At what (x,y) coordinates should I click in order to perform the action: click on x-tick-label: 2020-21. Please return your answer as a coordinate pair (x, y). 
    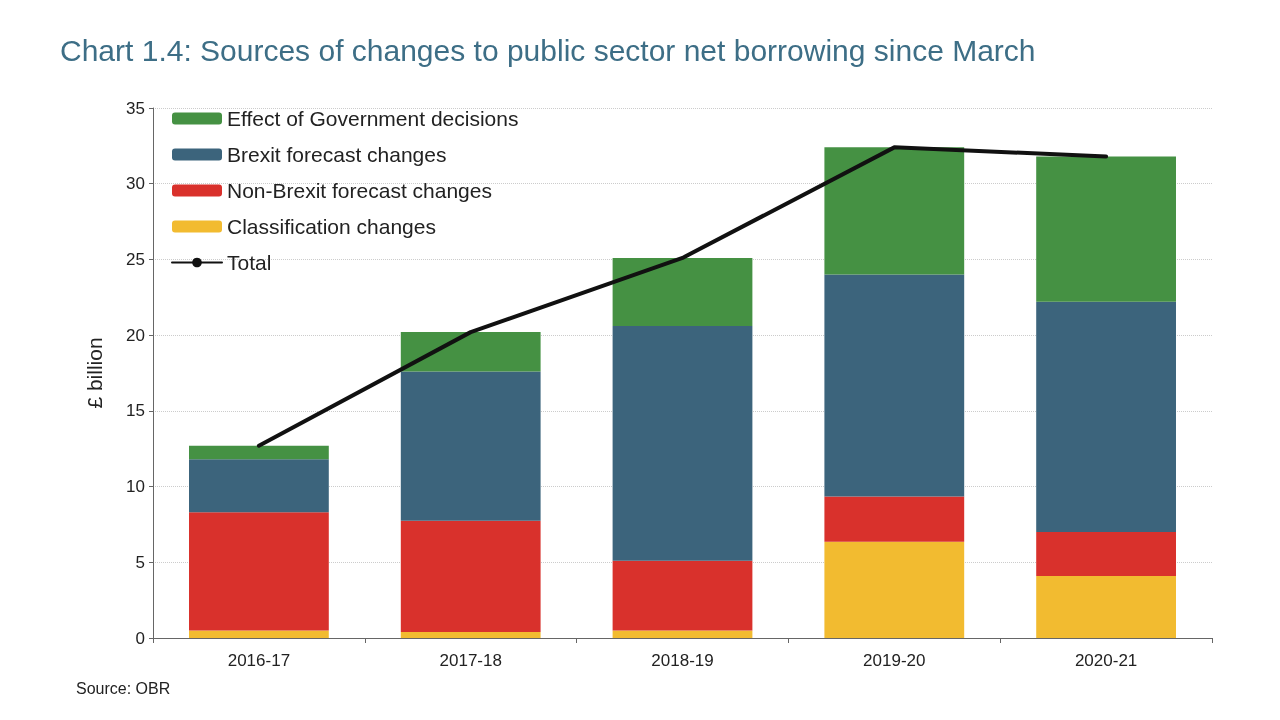
    Looking at the image, I should click on (1106, 660).